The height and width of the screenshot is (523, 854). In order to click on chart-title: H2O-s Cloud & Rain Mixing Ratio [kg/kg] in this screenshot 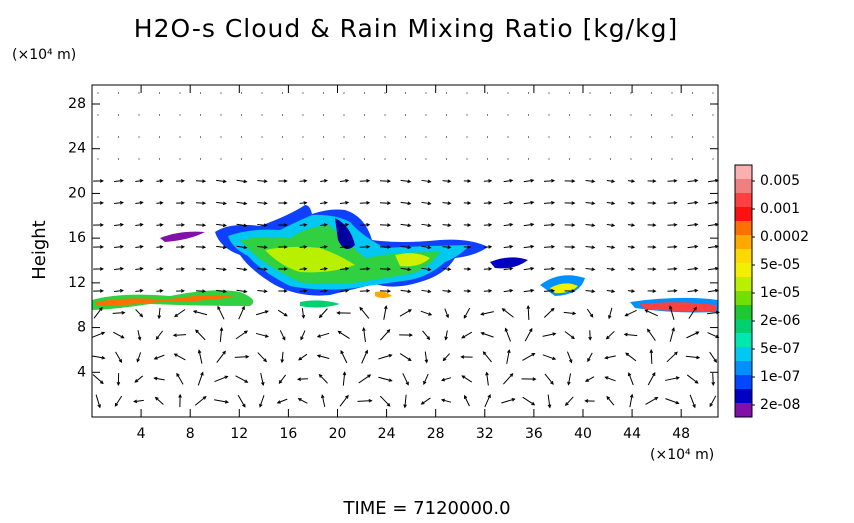, I will do `click(406, 28)`.